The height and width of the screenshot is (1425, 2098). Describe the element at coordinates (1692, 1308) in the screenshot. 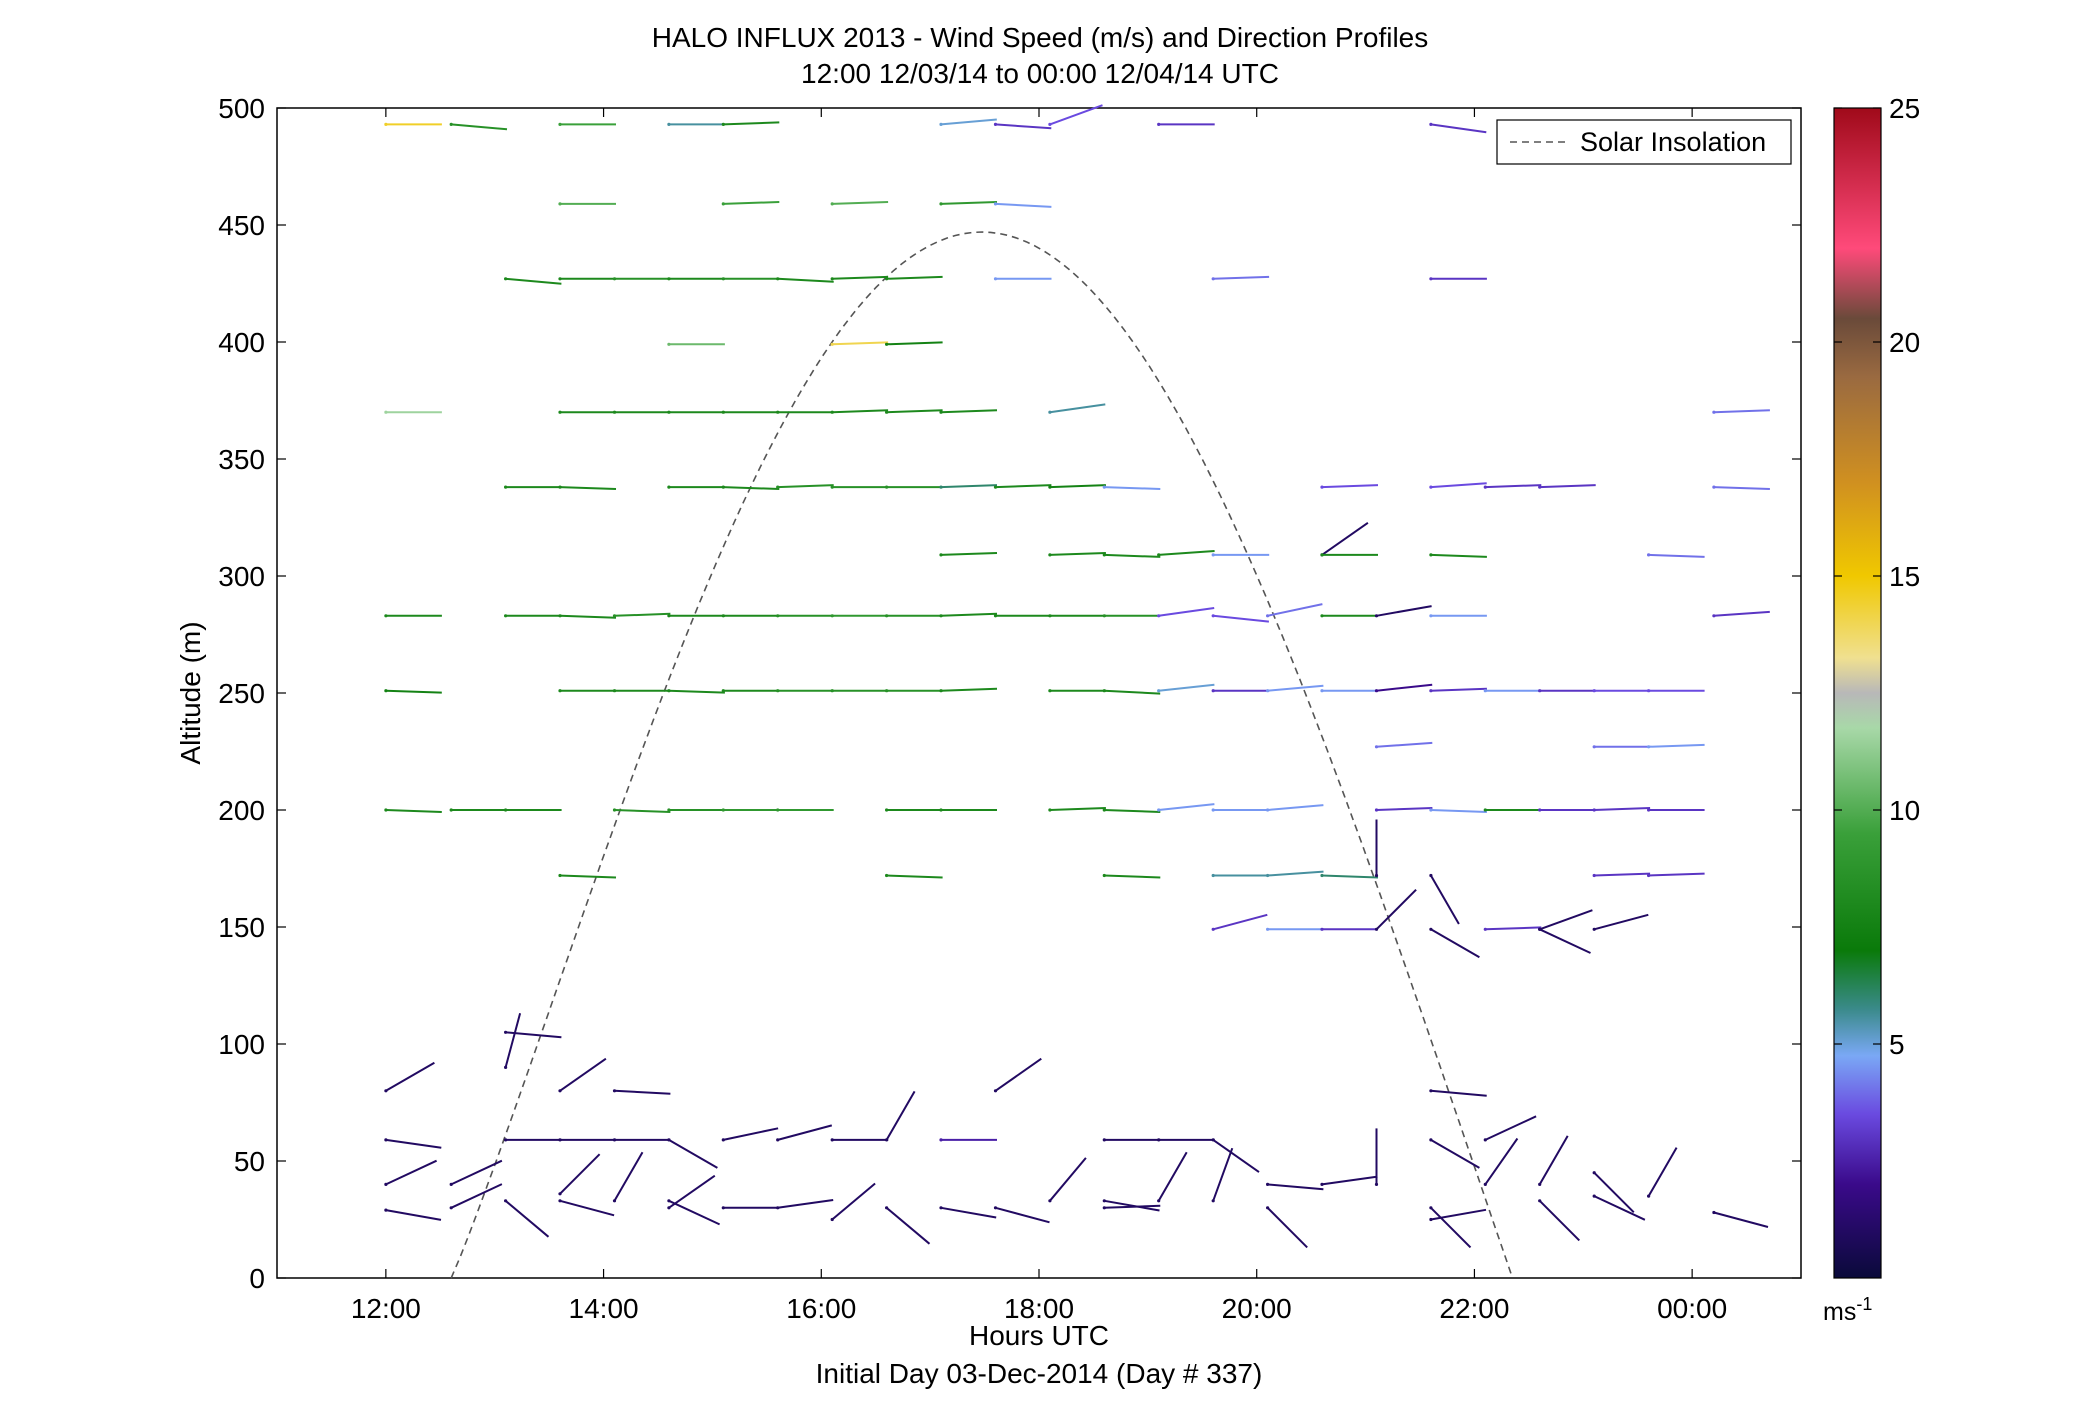

I see `x-tick-label: 00:00` at that location.